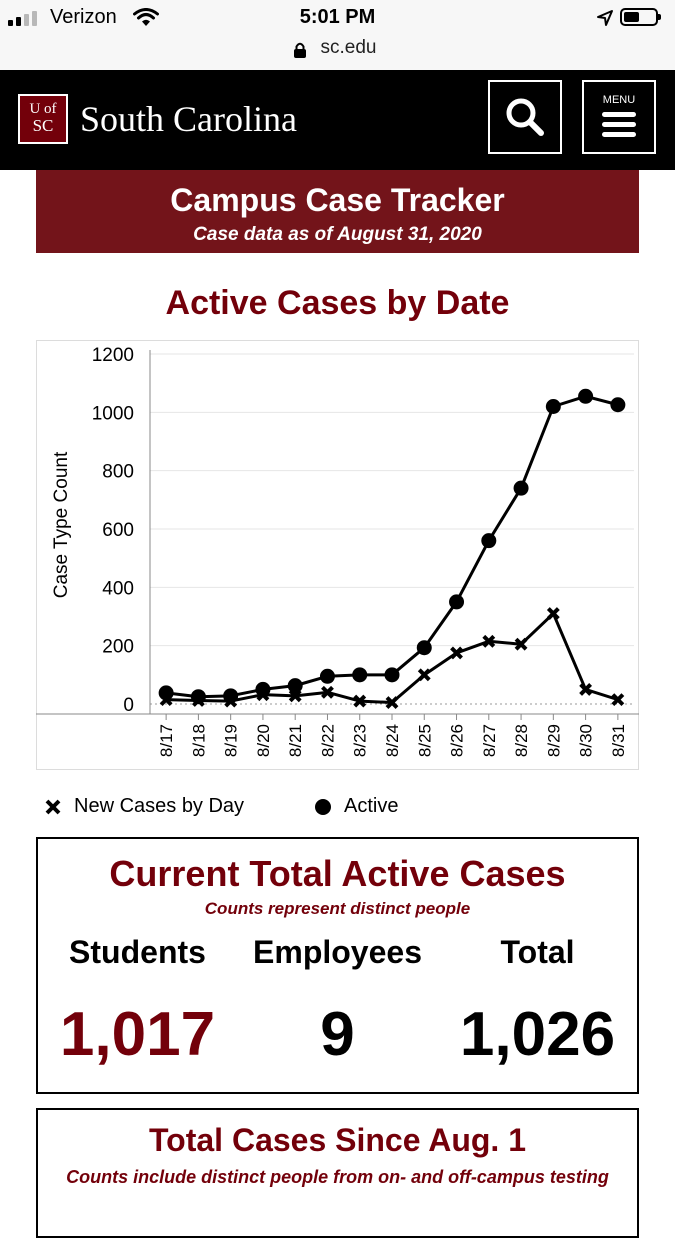 The image size is (675, 1238). Describe the element at coordinates (337, 120) in the screenshot. I see `site-header: U of SC South Carolina MENU` at that location.